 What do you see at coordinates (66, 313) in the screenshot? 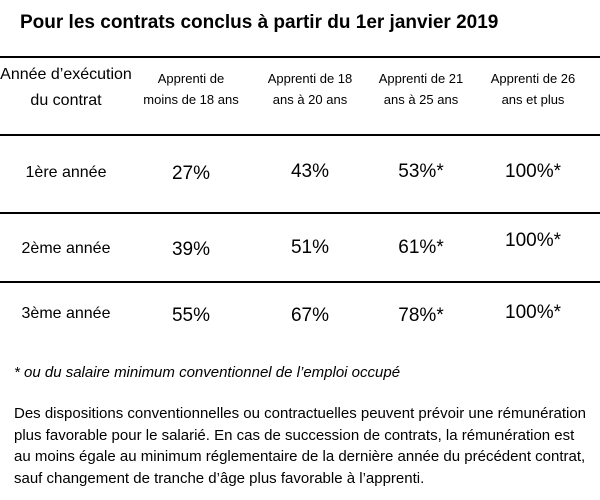
I see `row-label: 3ème année` at bounding box center [66, 313].